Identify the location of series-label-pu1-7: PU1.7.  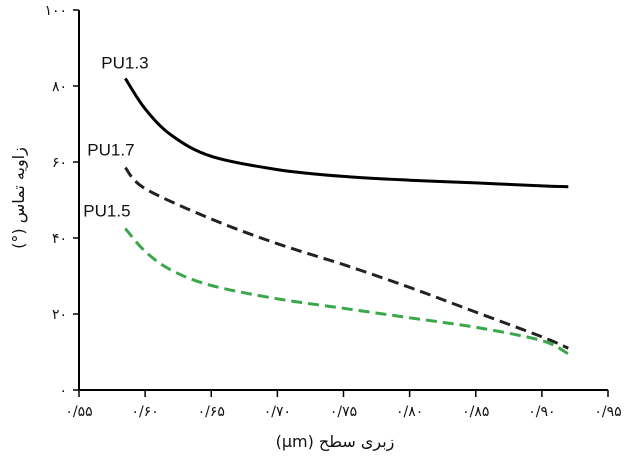
(110, 150).